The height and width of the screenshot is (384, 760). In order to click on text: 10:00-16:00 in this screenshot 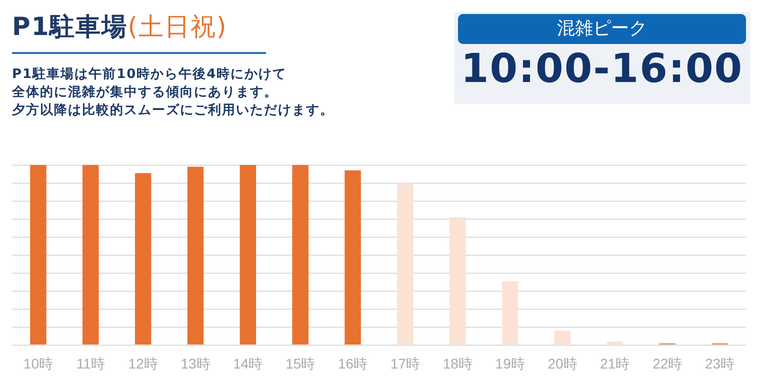, I will do `click(602, 69)`.